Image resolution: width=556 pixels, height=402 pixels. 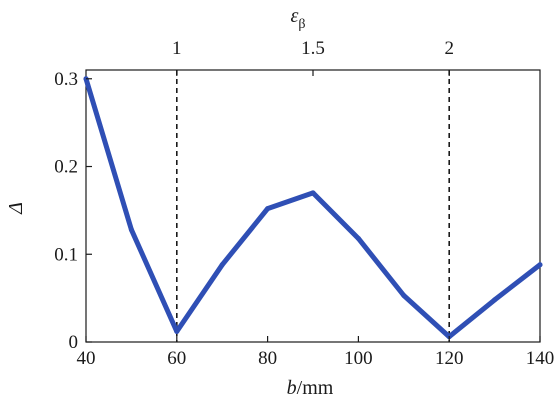 I want to click on x-tick-label: 140, so click(x=540, y=358).